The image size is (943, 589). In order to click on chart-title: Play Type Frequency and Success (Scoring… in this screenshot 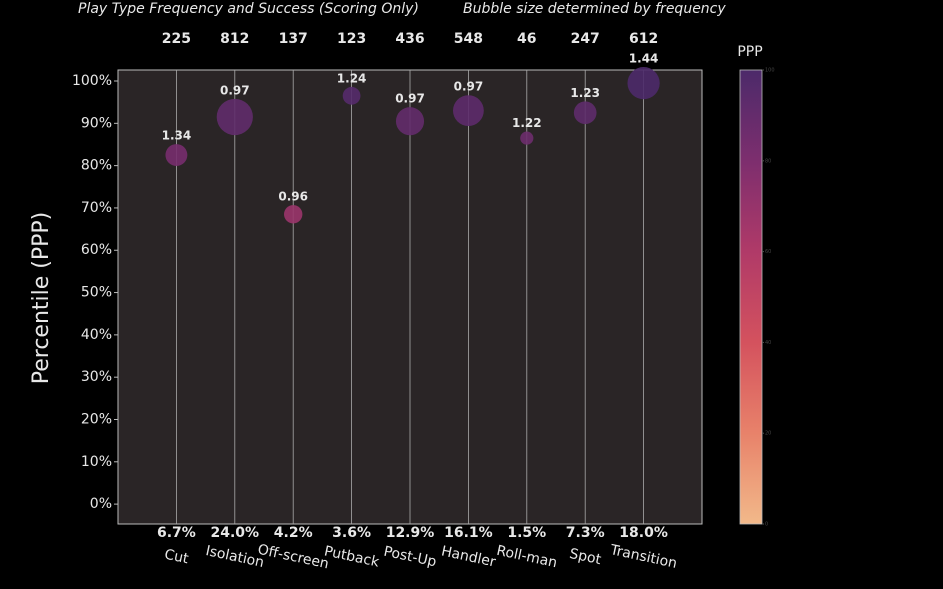, I will do `click(248, 9)`.